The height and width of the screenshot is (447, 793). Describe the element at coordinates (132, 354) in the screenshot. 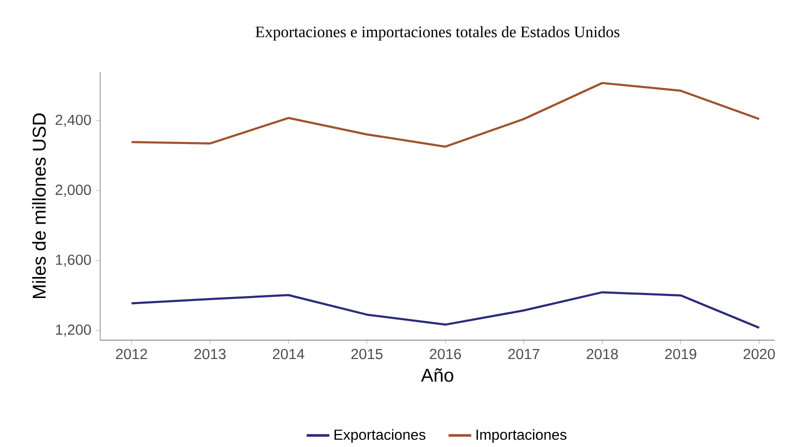

I see `x-tick-label: 2012` at that location.